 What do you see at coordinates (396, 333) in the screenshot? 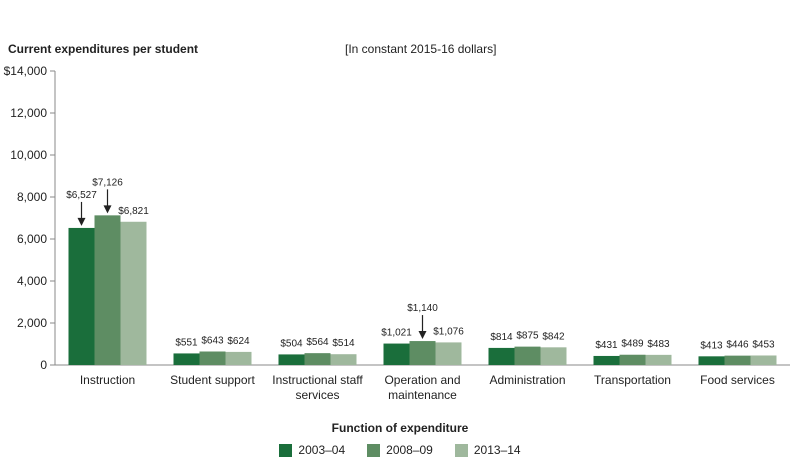
I see `data-label: $1,021` at bounding box center [396, 333].